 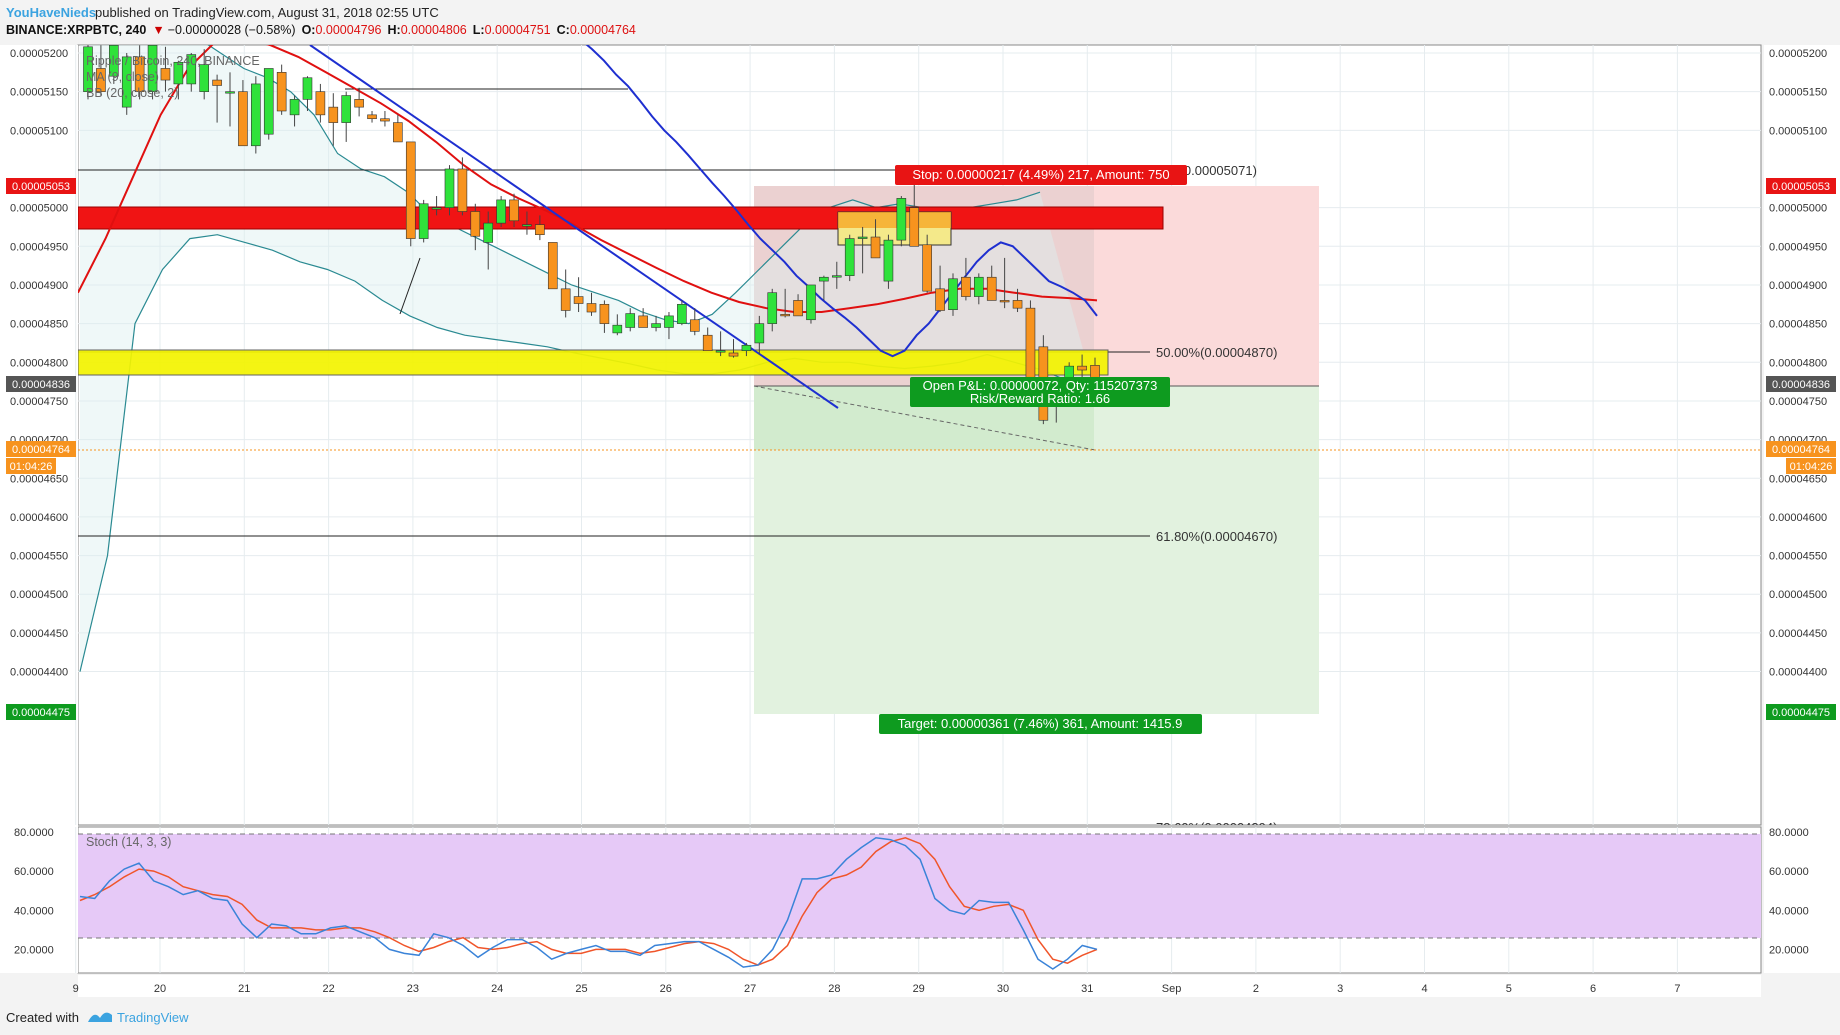 I want to click on time-tick: 25, so click(x=581, y=989).